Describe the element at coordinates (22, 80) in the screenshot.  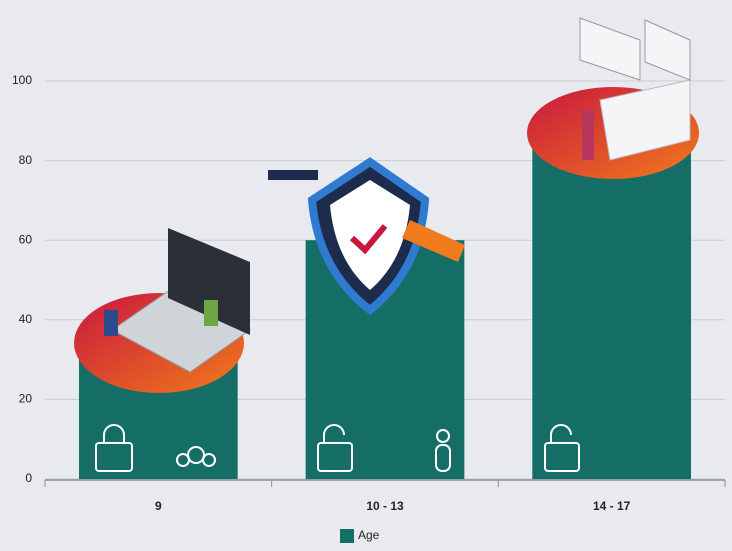
I see `y-tick-label: 100` at that location.